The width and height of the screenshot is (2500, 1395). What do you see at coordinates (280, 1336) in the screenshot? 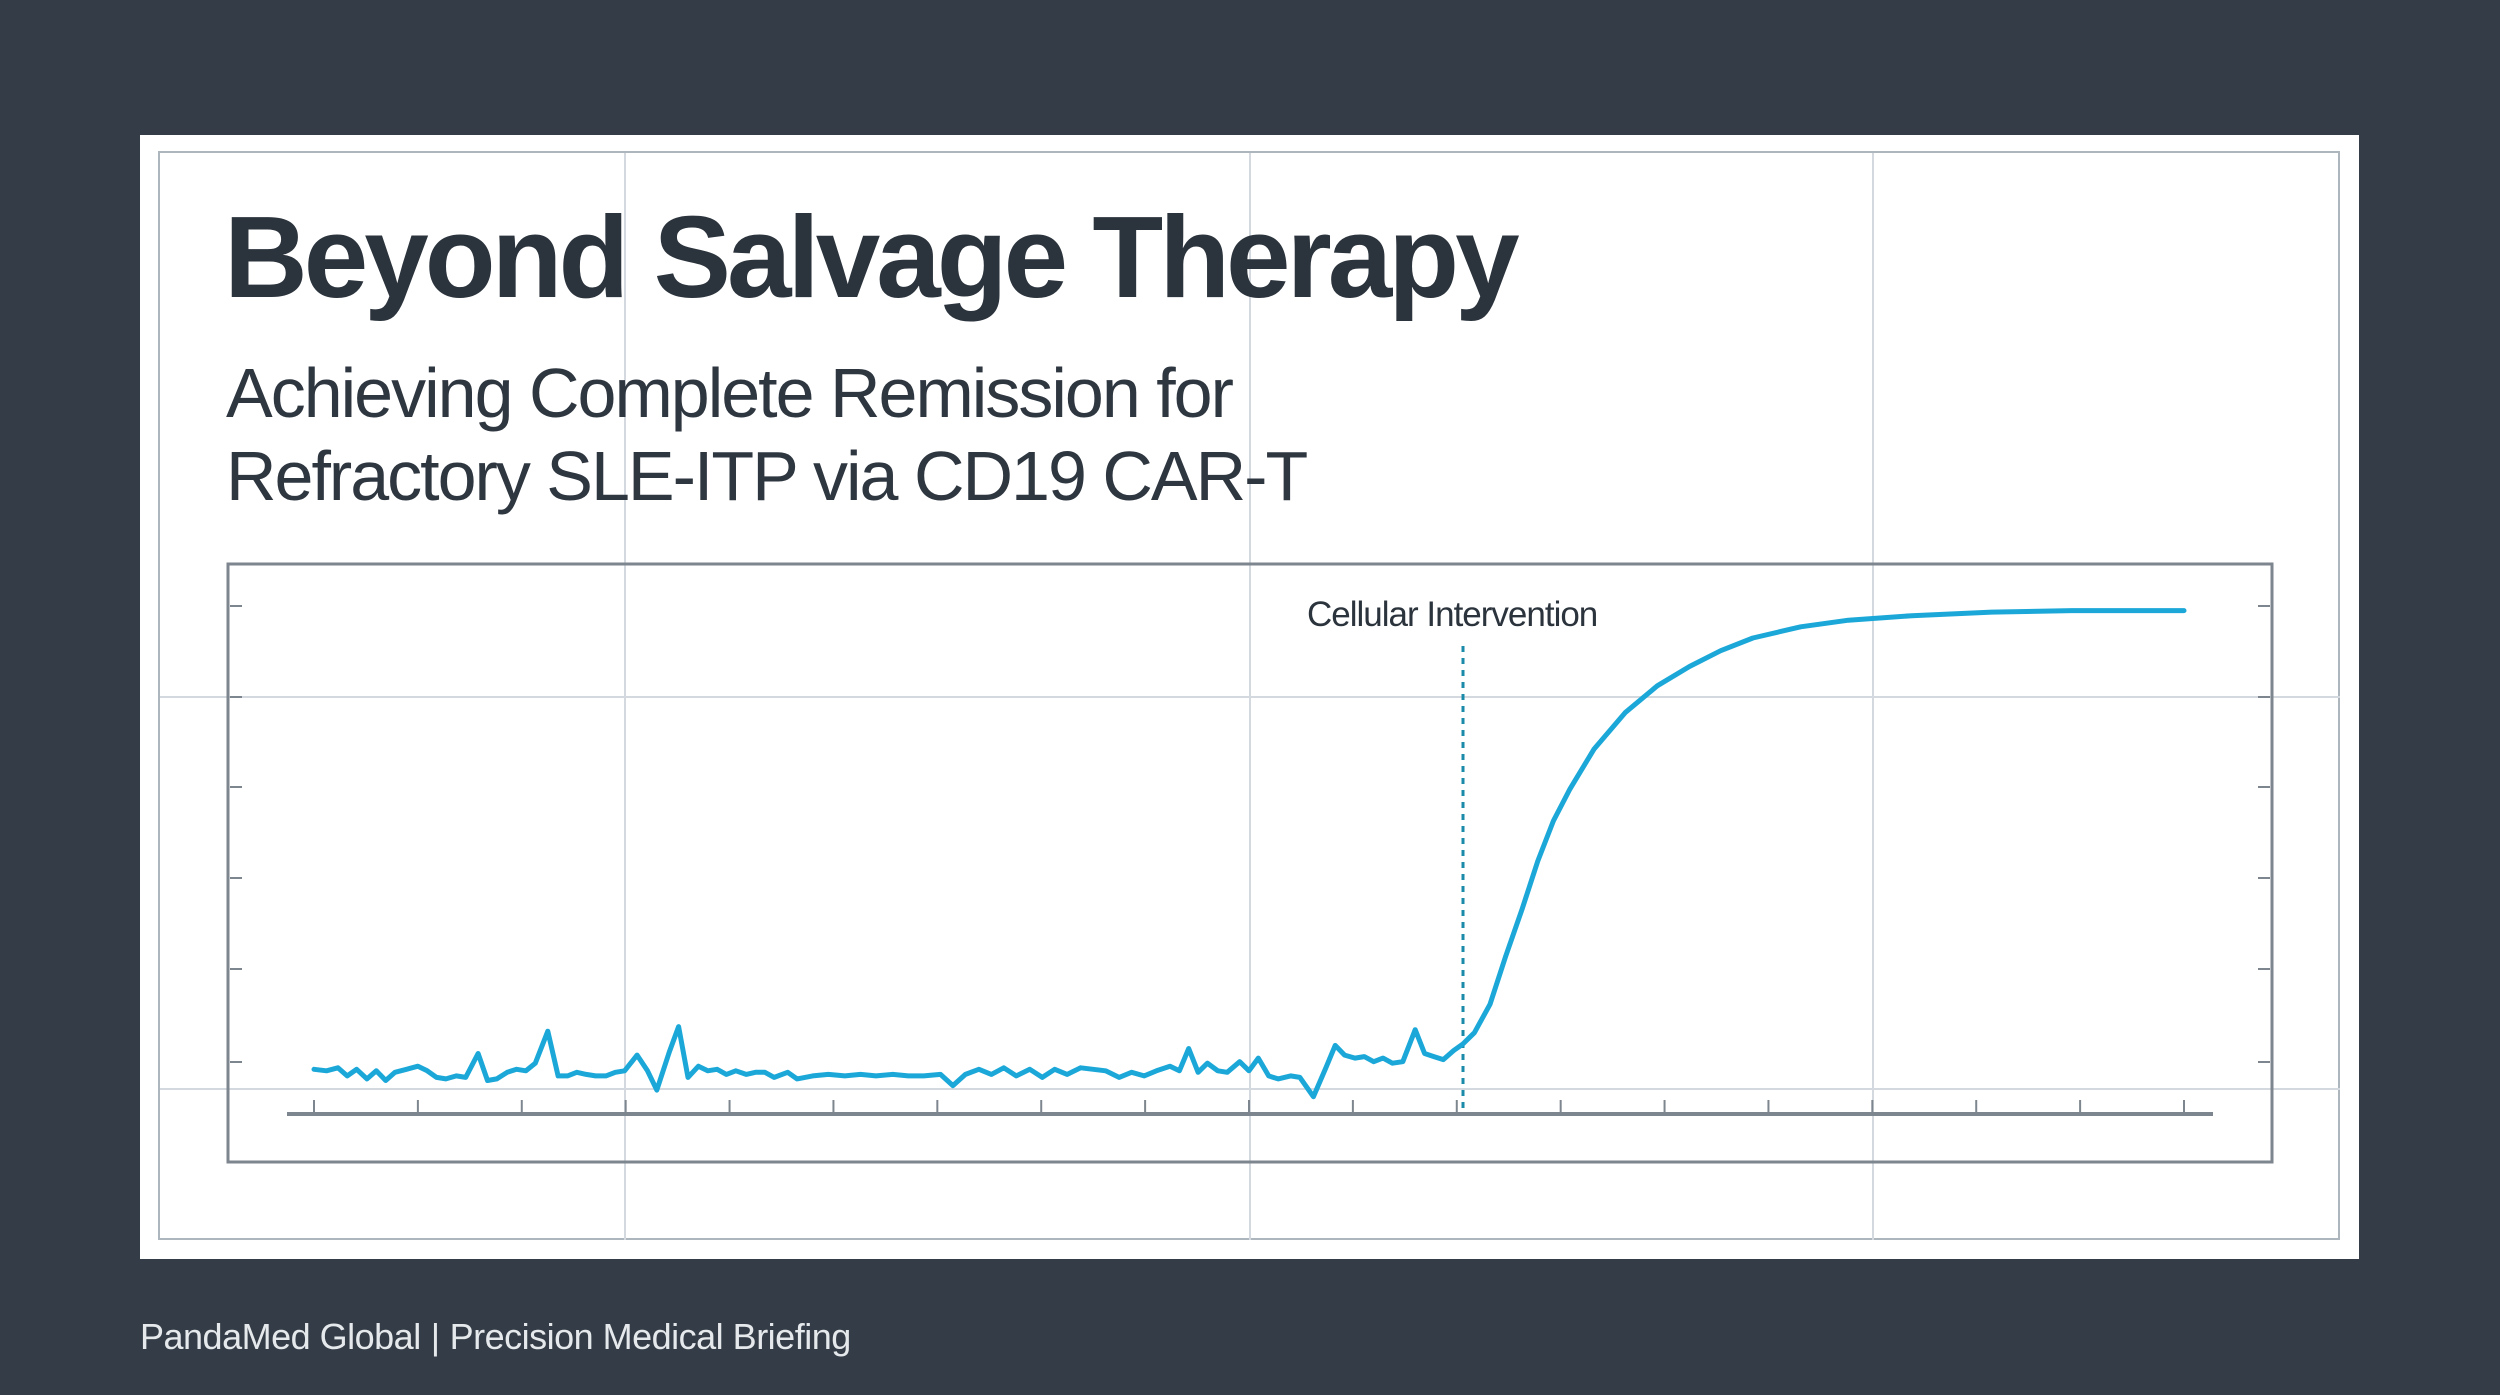
I see `footer-brand: PandaMed Global` at bounding box center [280, 1336].